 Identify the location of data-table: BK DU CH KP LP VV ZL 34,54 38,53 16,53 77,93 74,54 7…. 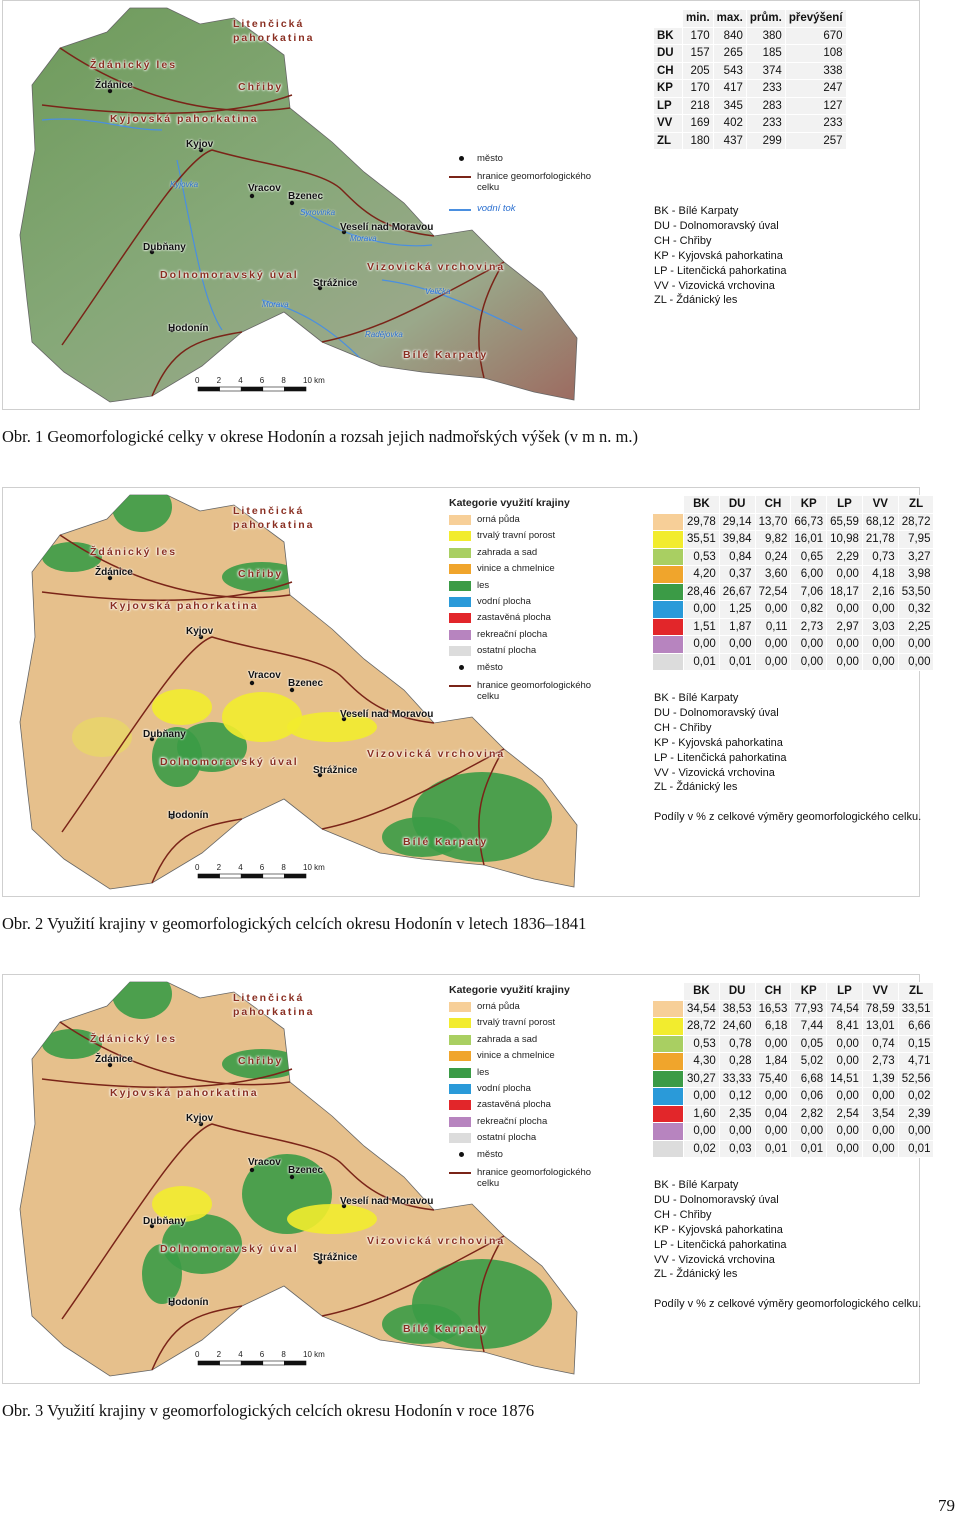
(793, 1070).